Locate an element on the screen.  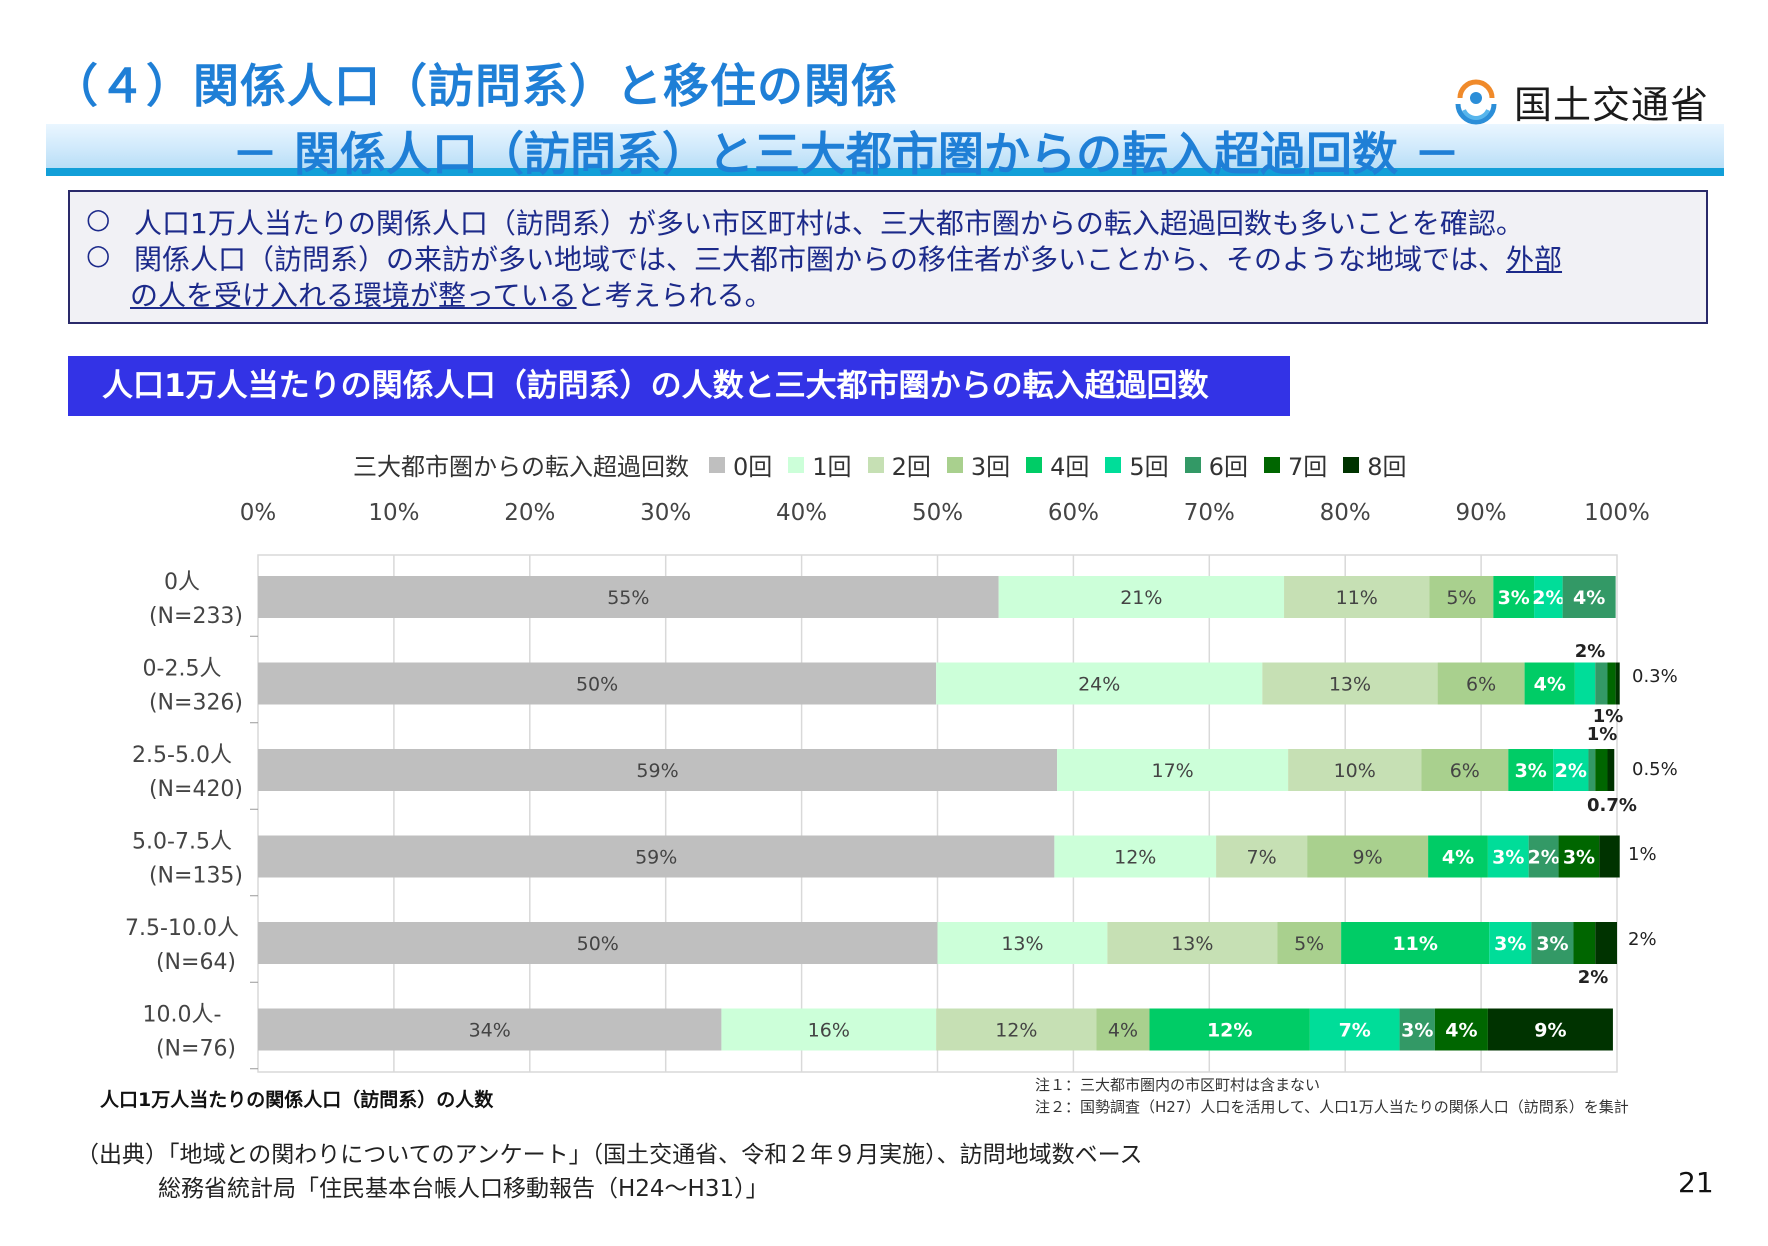
category-n-label: (N=326) is located at coordinates (196, 703).